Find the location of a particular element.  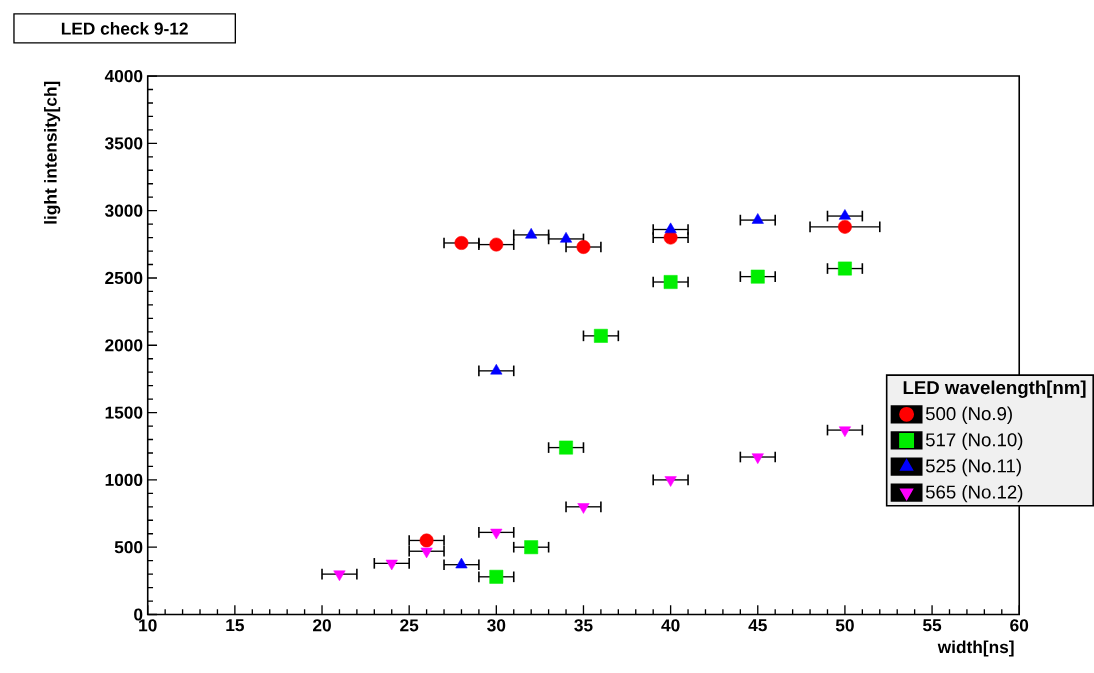

x-tick-label: 35 is located at coordinates (583, 625).